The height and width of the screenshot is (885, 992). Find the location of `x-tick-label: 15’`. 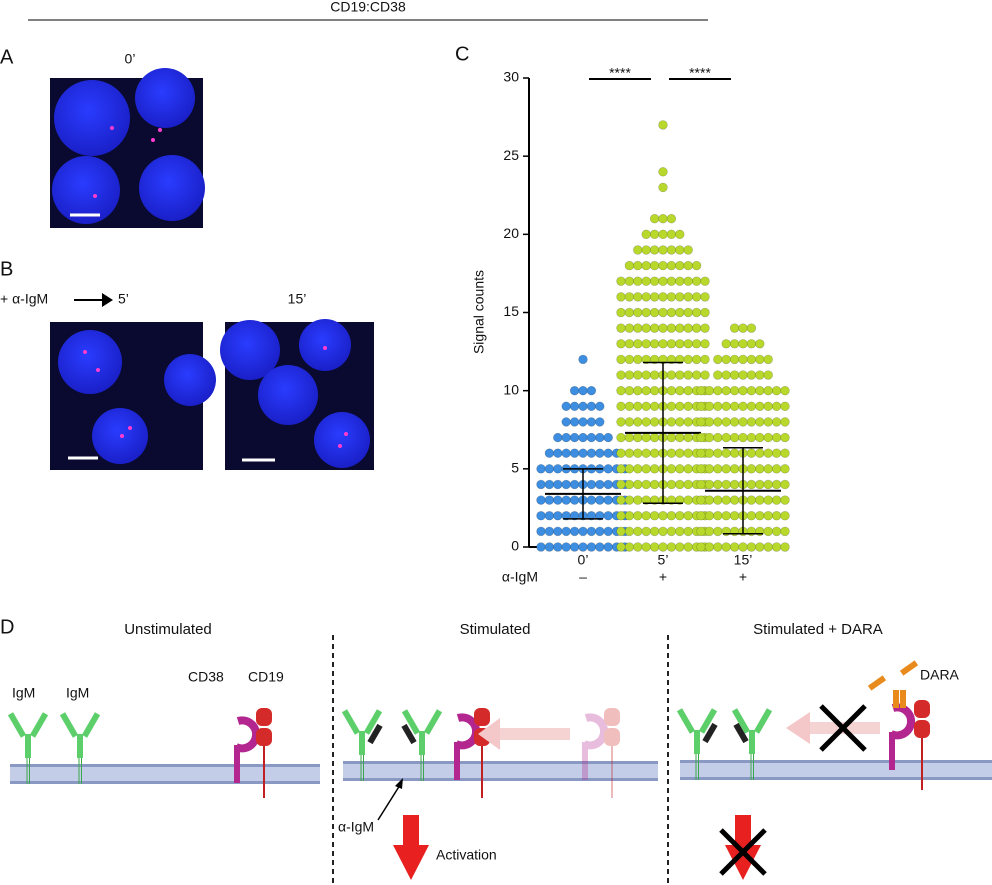

x-tick-label: 15’ is located at coordinates (743, 560).